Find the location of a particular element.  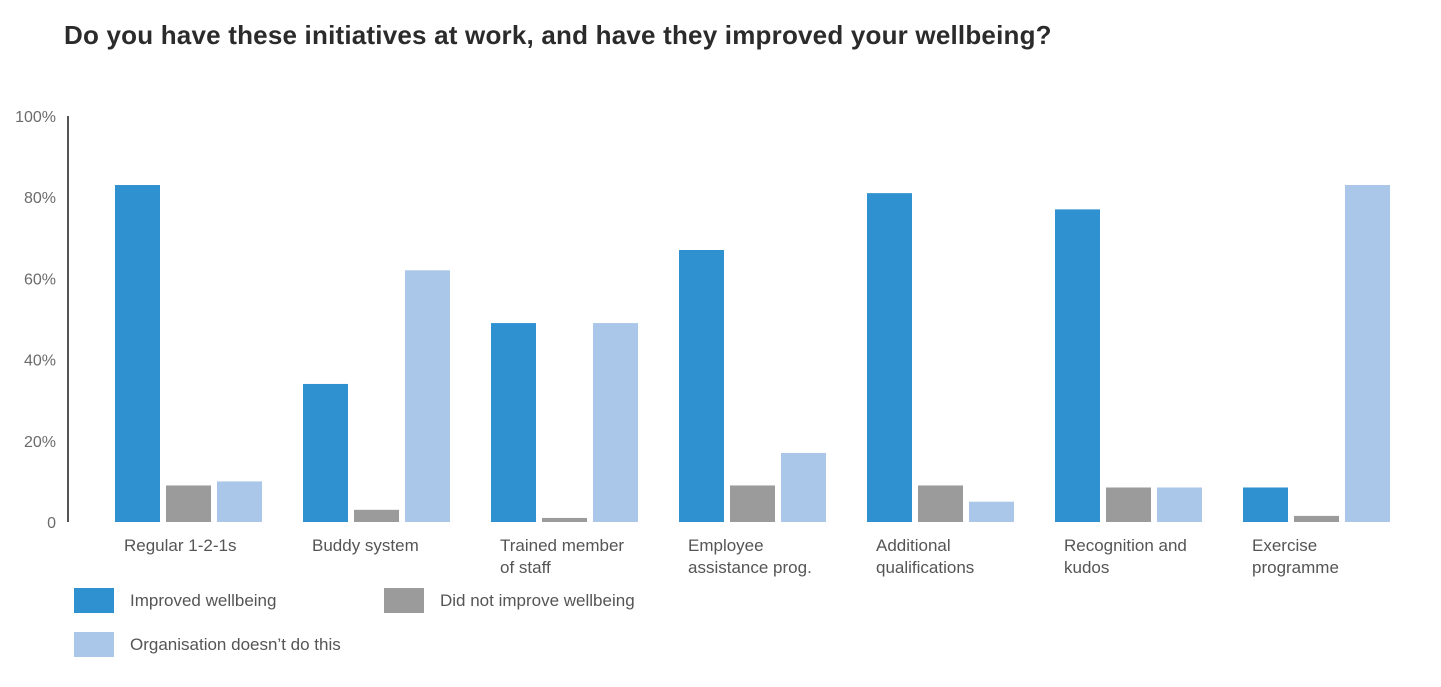

y-tick-label: 40% is located at coordinates (40, 361).